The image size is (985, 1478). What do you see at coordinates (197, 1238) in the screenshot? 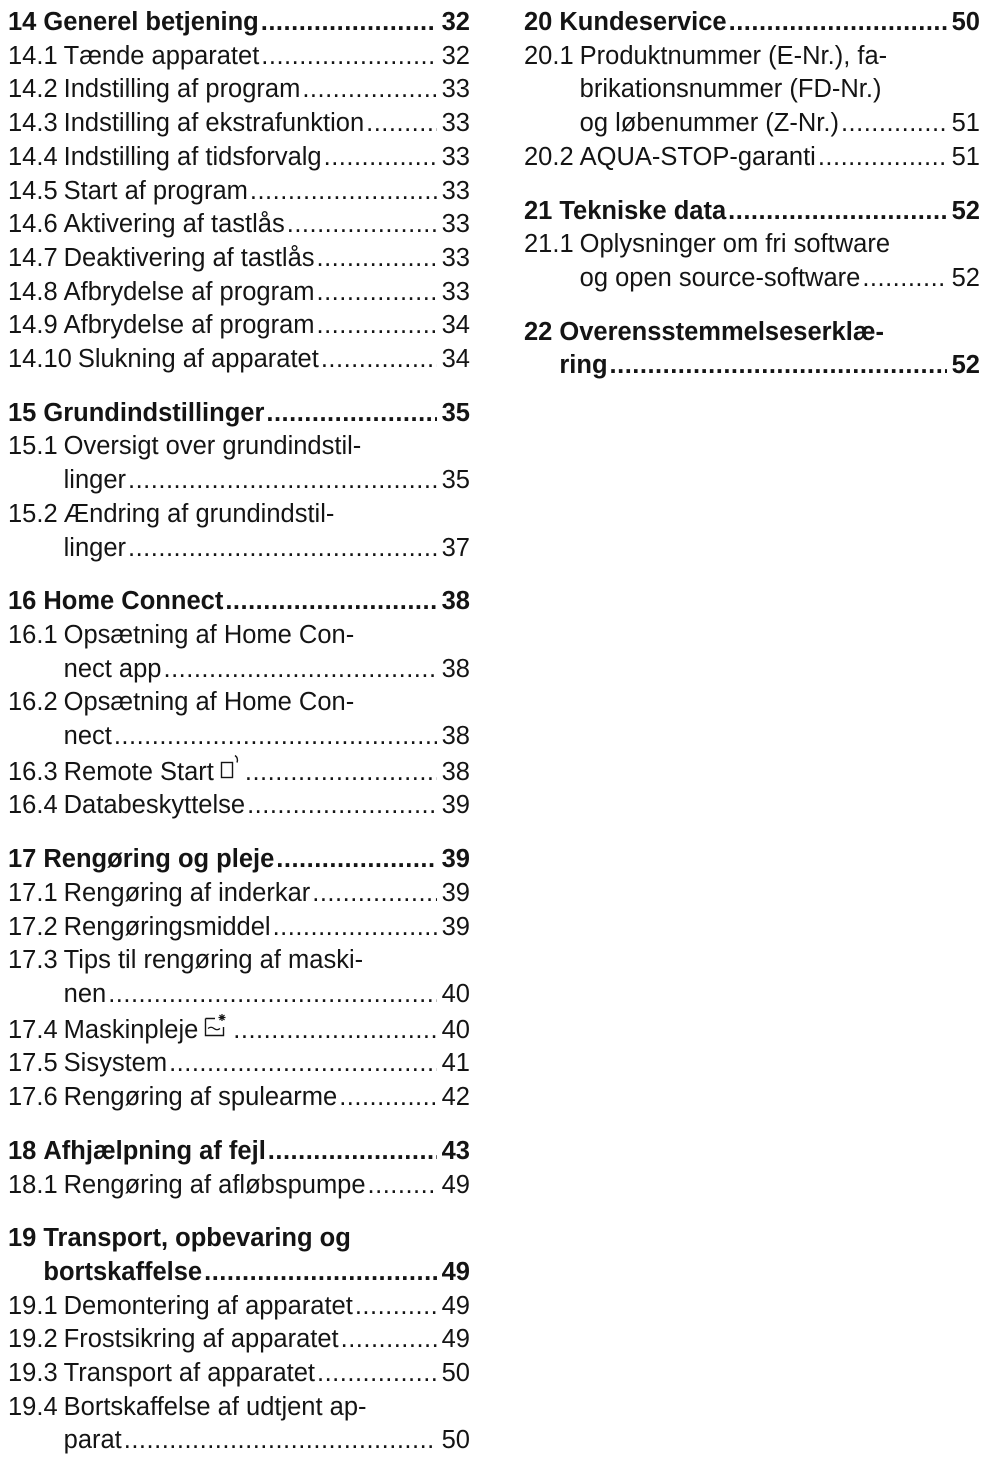
I see `section-title: Transport, opbevaring og` at bounding box center [197, 1238].